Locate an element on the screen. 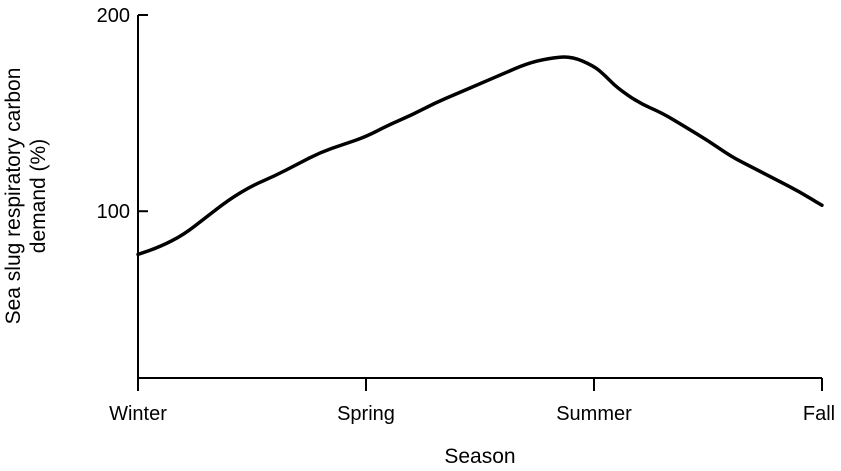  y-tick-label: 200 is located at coordinates (113, 16).